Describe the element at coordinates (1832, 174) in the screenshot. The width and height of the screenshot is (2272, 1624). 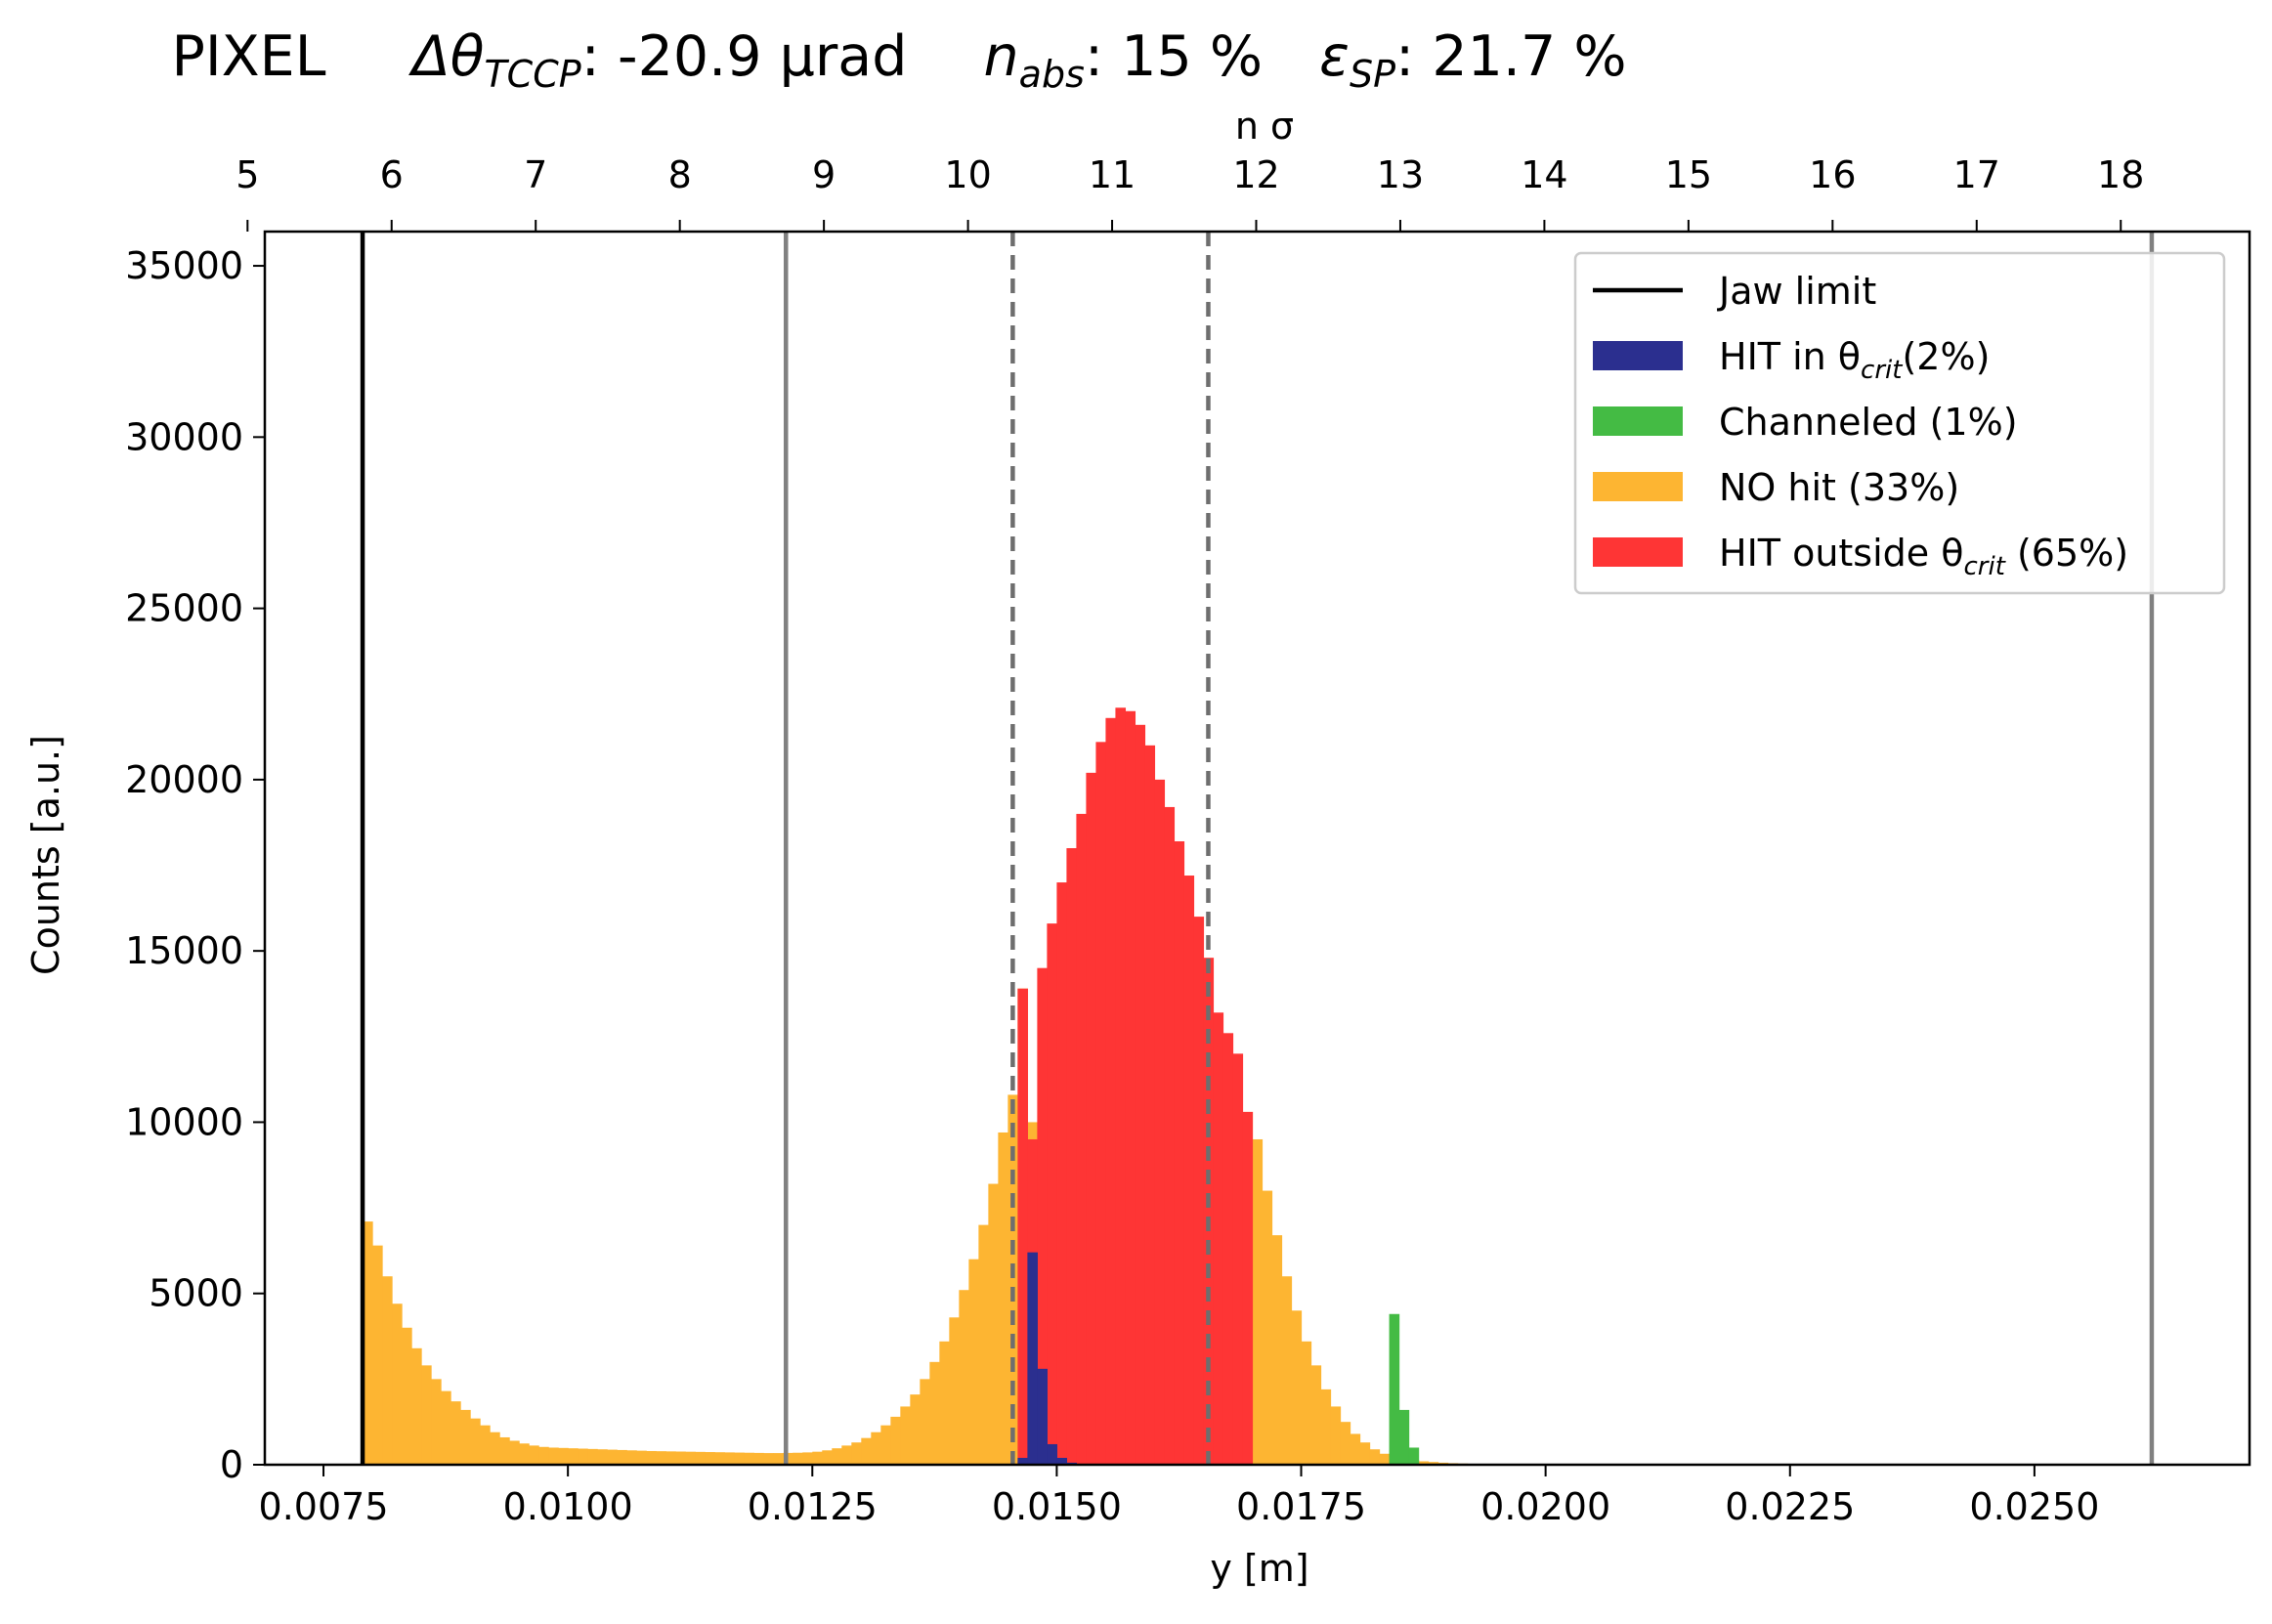
I see `top-tick-label: 16` at that location.